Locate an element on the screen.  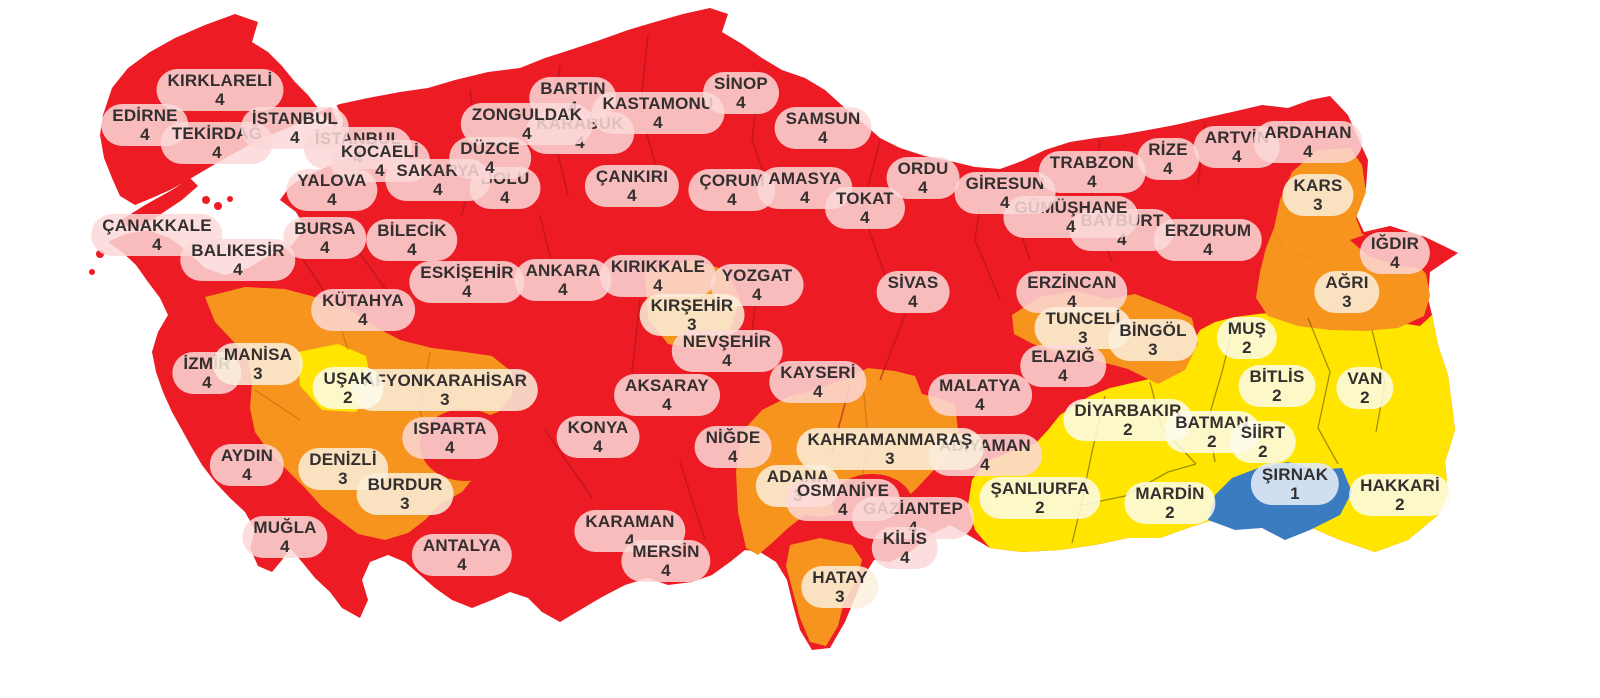
province-label: MANİSA 3 is located at coordinates (258, 364).